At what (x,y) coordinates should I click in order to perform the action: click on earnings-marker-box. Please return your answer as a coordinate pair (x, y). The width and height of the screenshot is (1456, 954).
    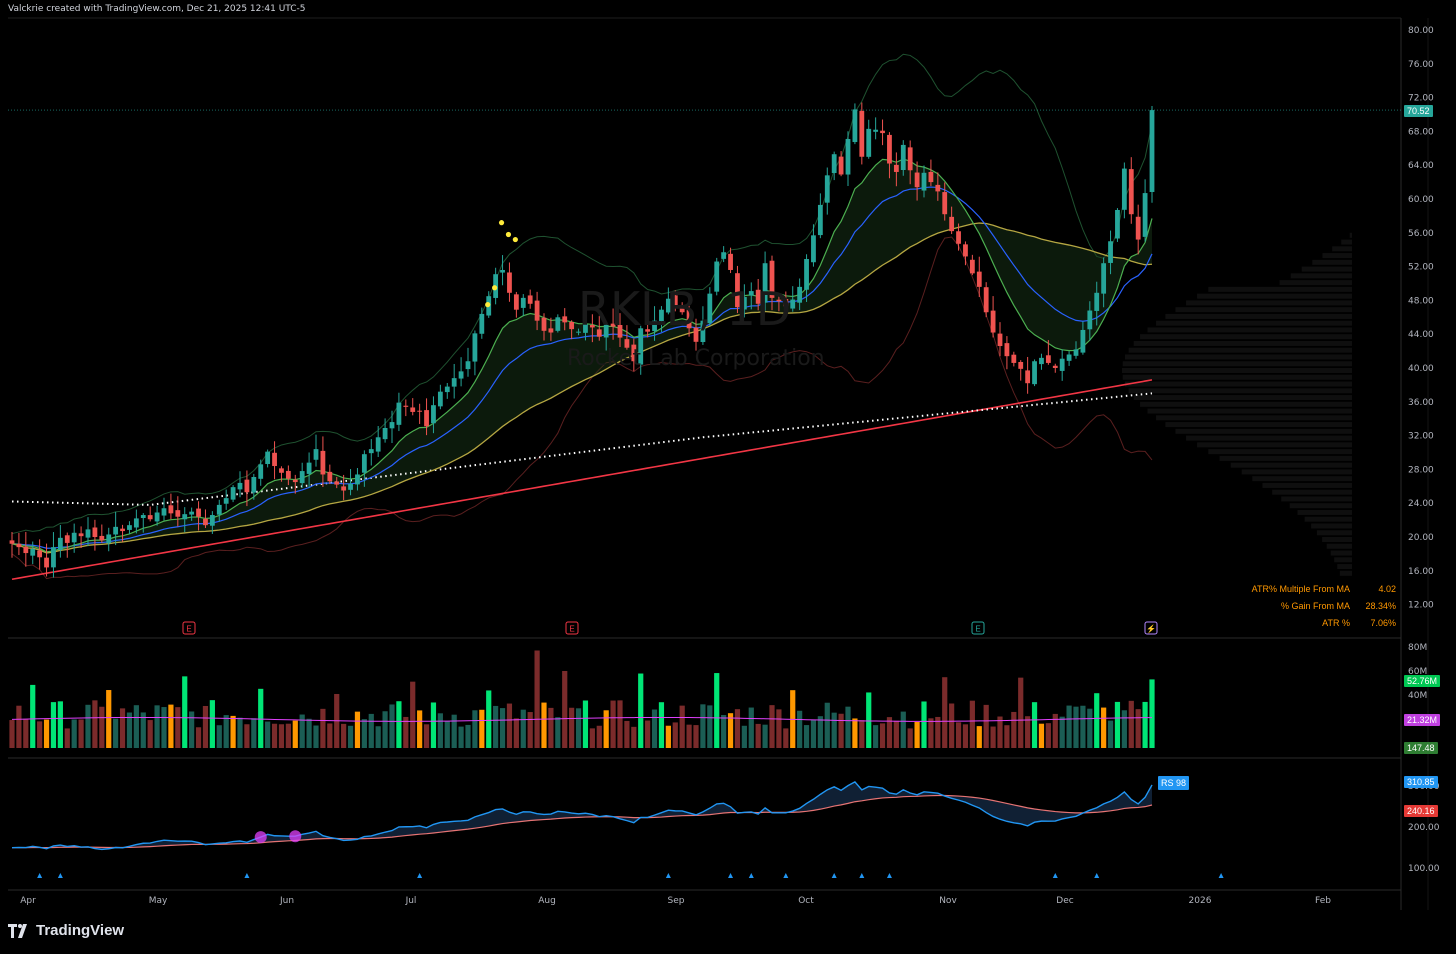
    Looking at the image, I should click on (189, 628).